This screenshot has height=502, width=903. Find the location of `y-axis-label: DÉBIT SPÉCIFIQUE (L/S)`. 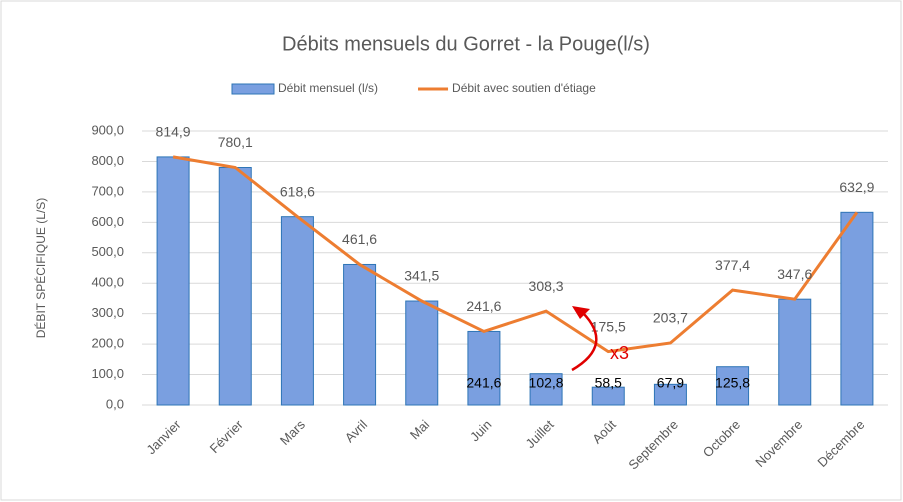

y-axis-label: DÉBIT SPÉCIFIQUE (L/S) is located at coordinates (40, 268).